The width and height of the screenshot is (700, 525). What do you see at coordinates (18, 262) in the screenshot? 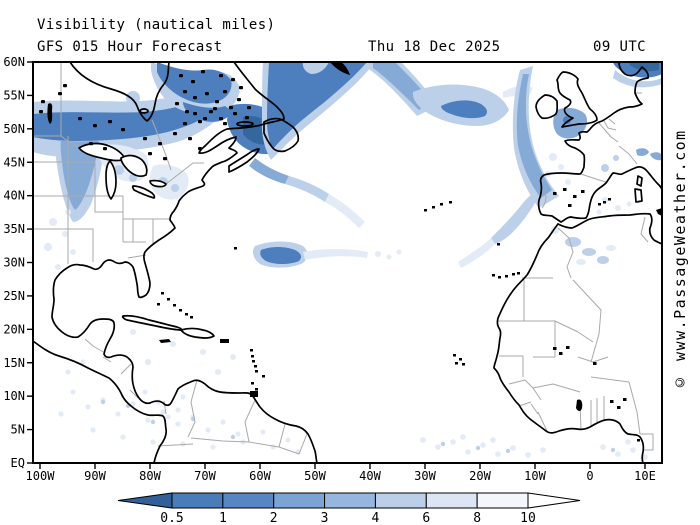
I see `lat-axis: 60N 55N 50N 45N 40N 35N 30N 25N 20N 15N 10N 5N EQ` at bounding box center [18, 262].